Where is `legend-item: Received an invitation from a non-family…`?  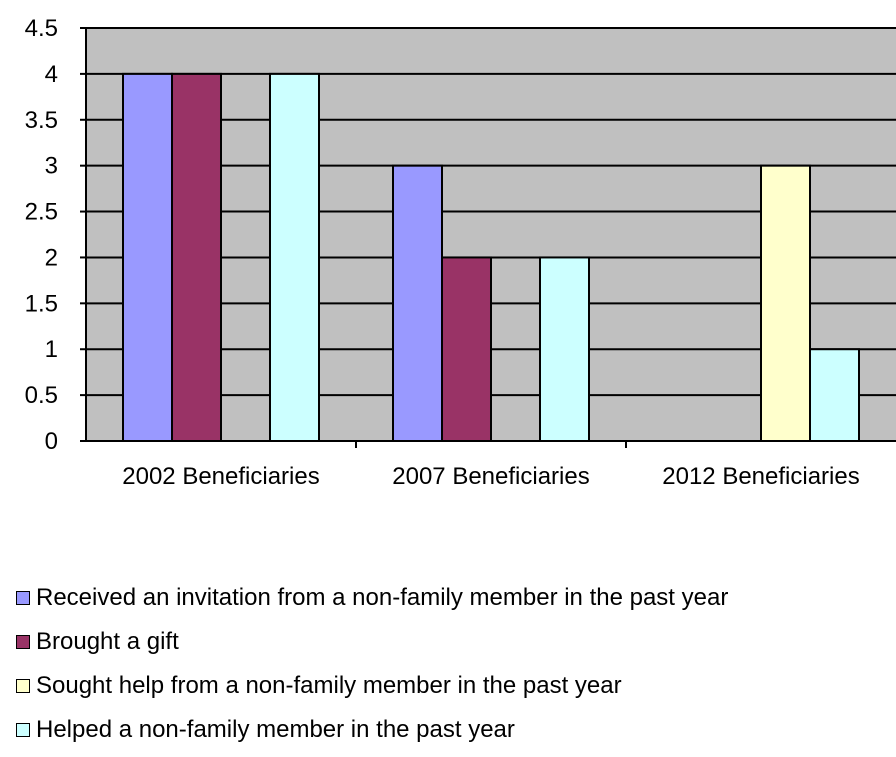
legend-item: Received an invitation from a non-family… is located at coordinates (372, 598).